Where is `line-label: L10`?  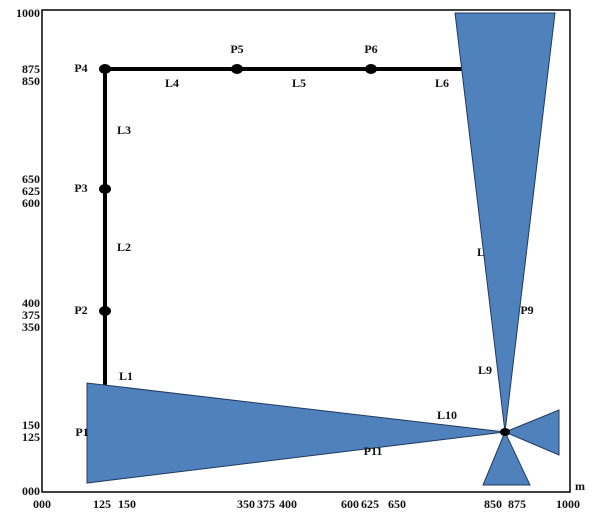
line-label: L10 is located at coordinates (447, 415).